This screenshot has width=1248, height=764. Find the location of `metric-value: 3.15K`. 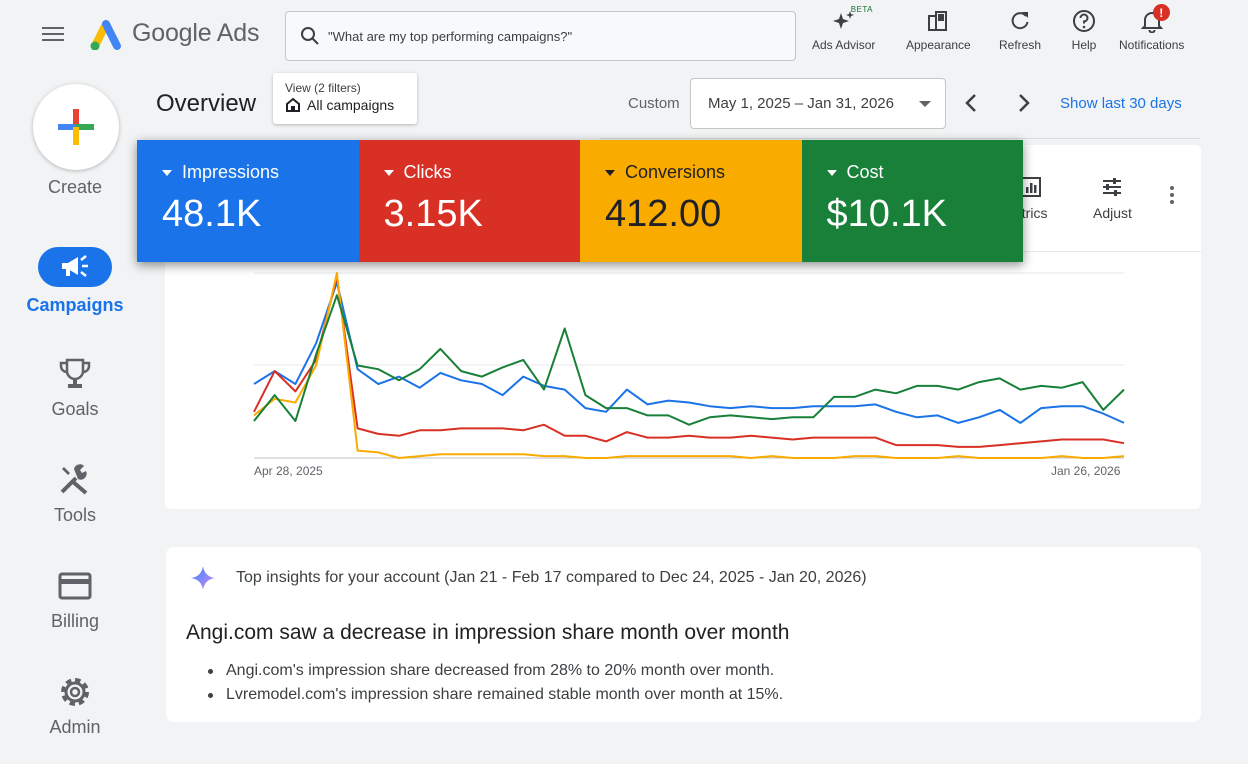

metric-value: 3.15K is located at coordinates (433, 214).